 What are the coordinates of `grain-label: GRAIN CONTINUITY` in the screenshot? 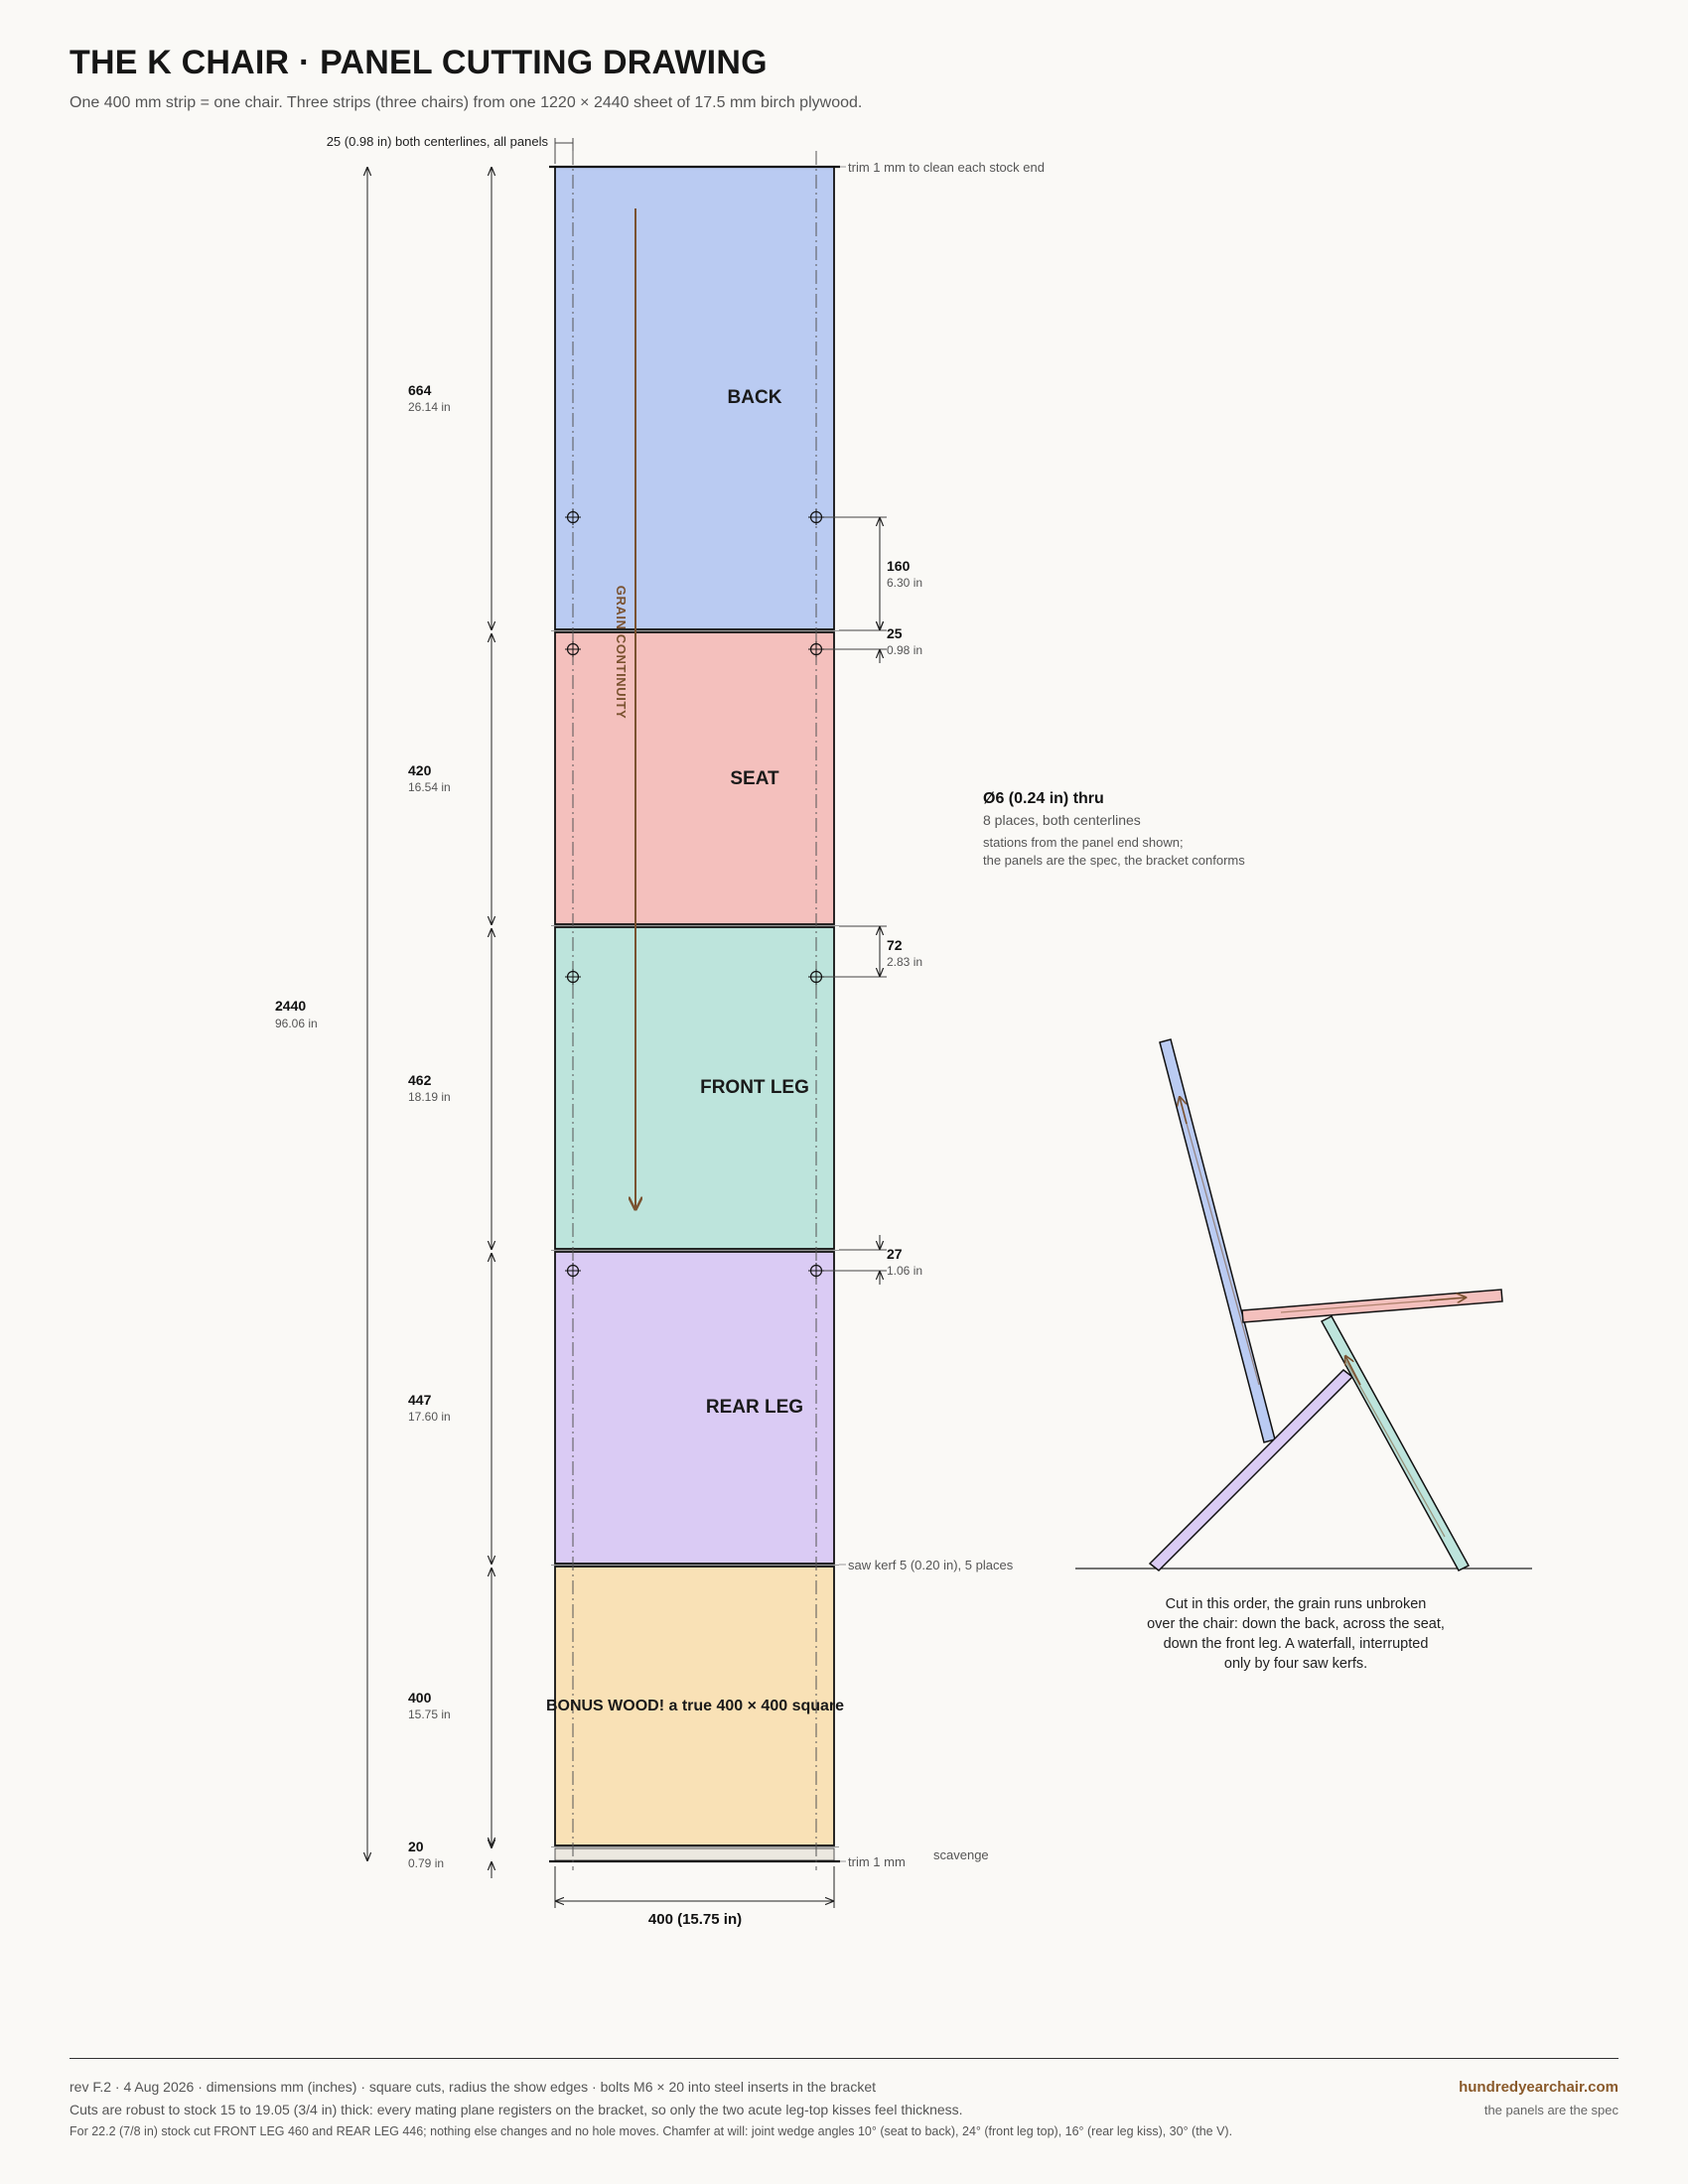 It's located at (621, 653).